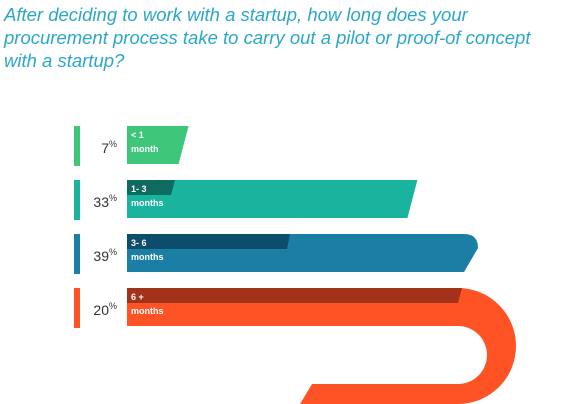  Describe the element at coordinates (105, 148) in the screenshot. I see `value-number: 7` at that location.